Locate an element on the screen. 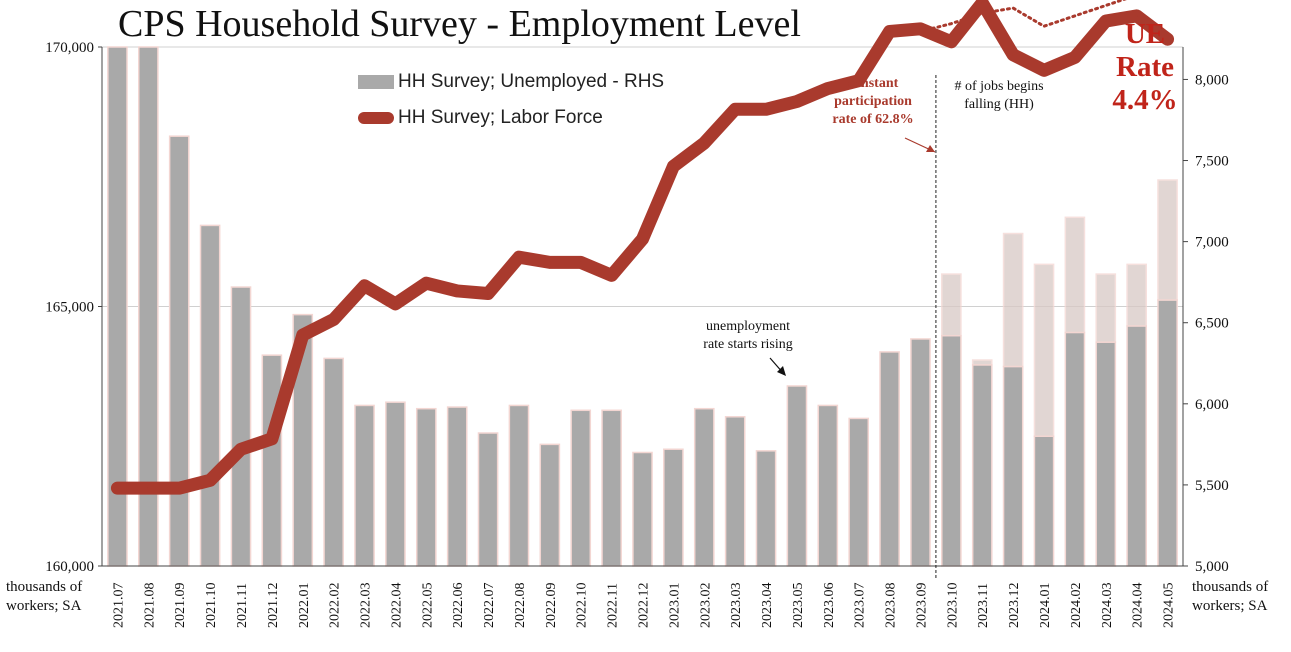 The width and height of the screenshot is (1291, 652). labor-force-point-2024.05 is located at coordinates (1167, 39).